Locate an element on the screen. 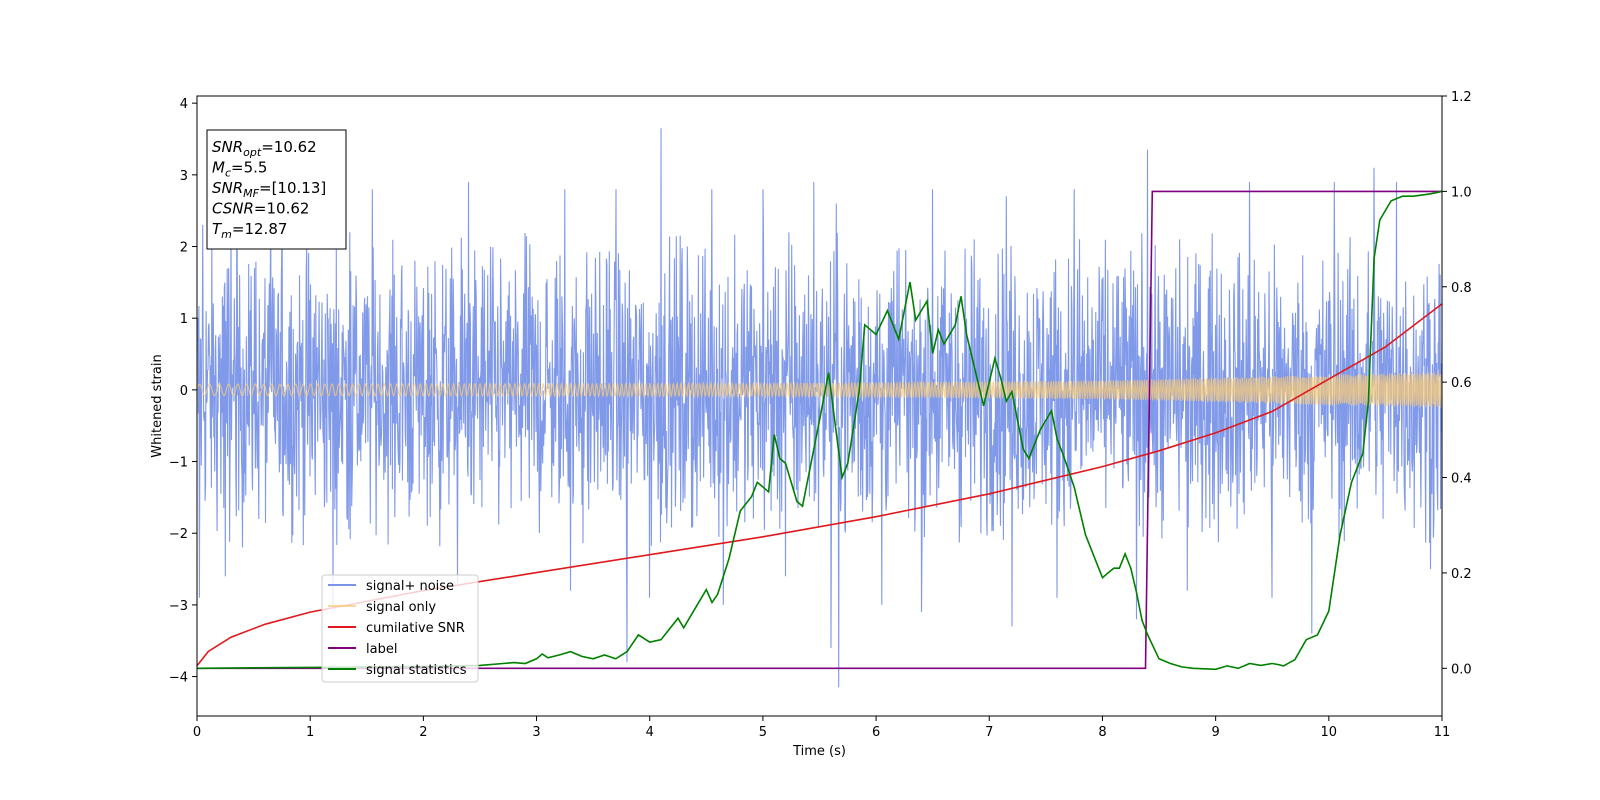 The image size is (1600, 800). legend-label: label is located at coordinates (381, 649).